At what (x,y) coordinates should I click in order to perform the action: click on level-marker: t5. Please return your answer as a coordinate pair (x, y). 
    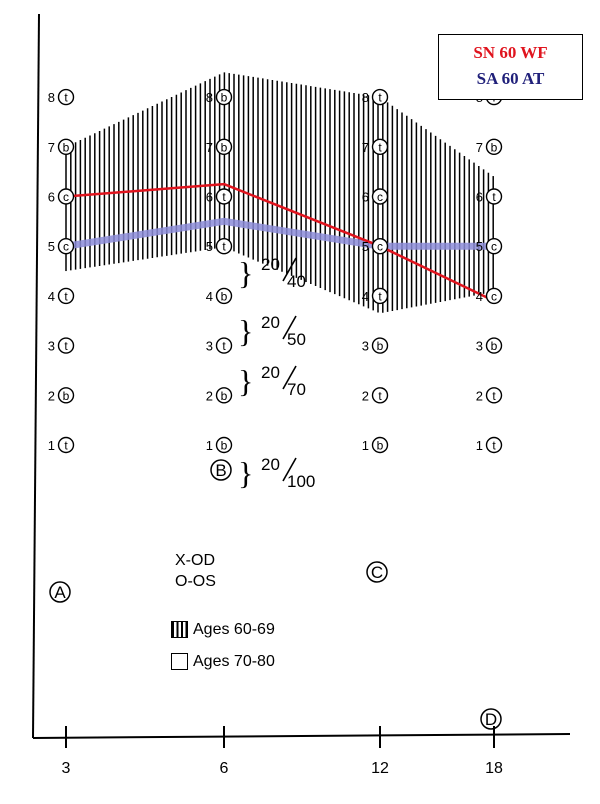
    Looking at the image, I should click on (219, 246).